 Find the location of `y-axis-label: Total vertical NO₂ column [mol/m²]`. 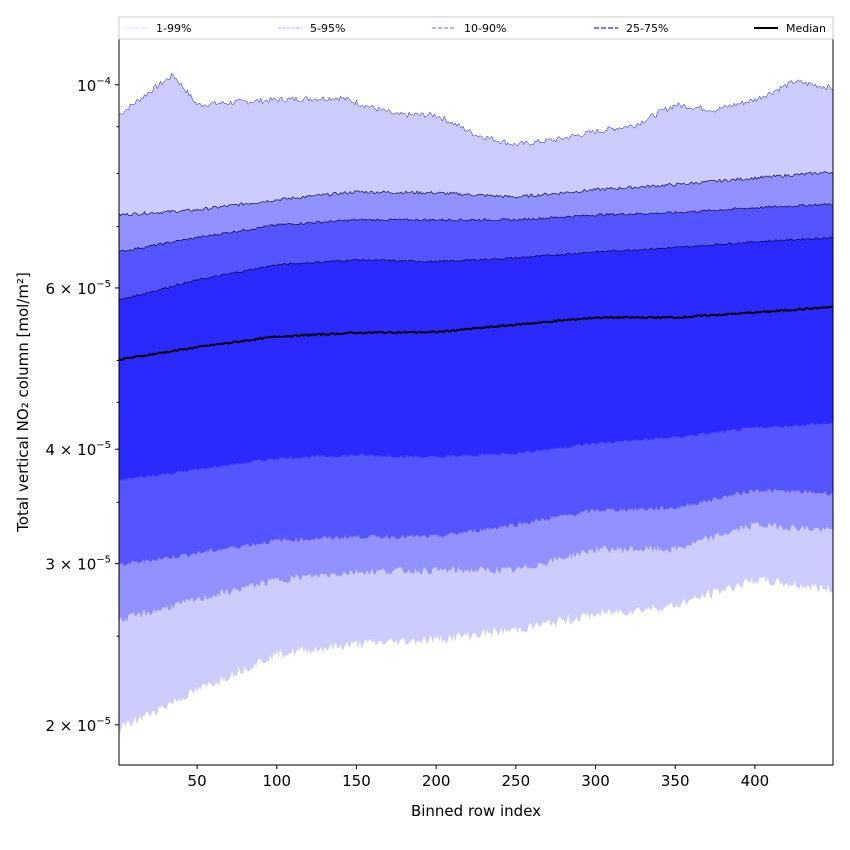

y-axis-label: Total vertical NO₂ column [mol/m²] is located at coordinates (23, 402).